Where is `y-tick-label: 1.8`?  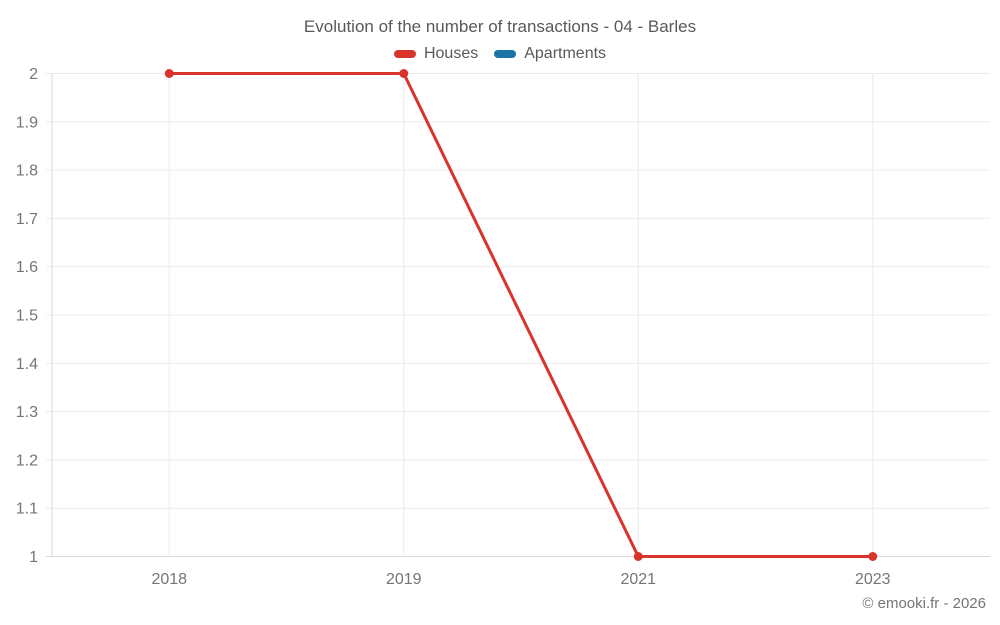
y-tick-label: 1.8 is located at coordinates (27, 171).